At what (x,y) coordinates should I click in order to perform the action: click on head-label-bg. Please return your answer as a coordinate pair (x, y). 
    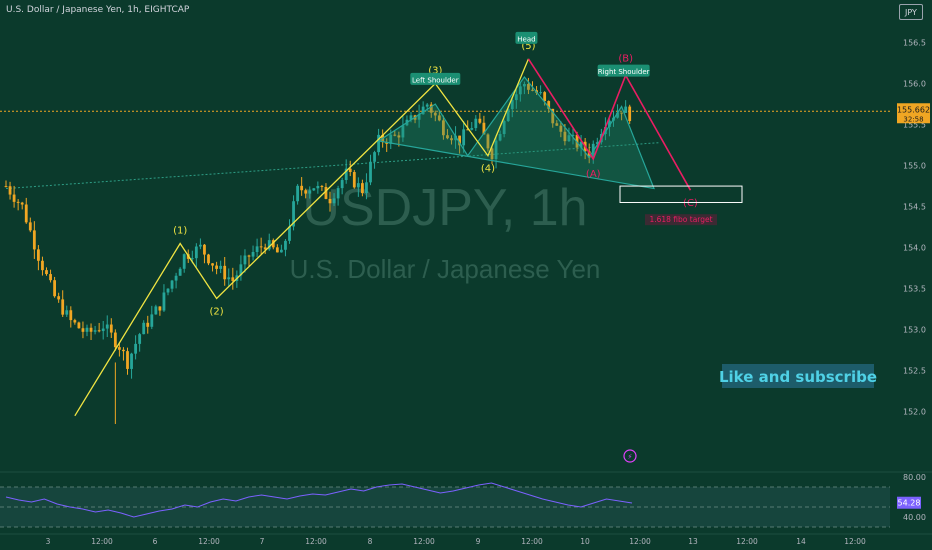
    Looking at the image, I should click on (526, 37).